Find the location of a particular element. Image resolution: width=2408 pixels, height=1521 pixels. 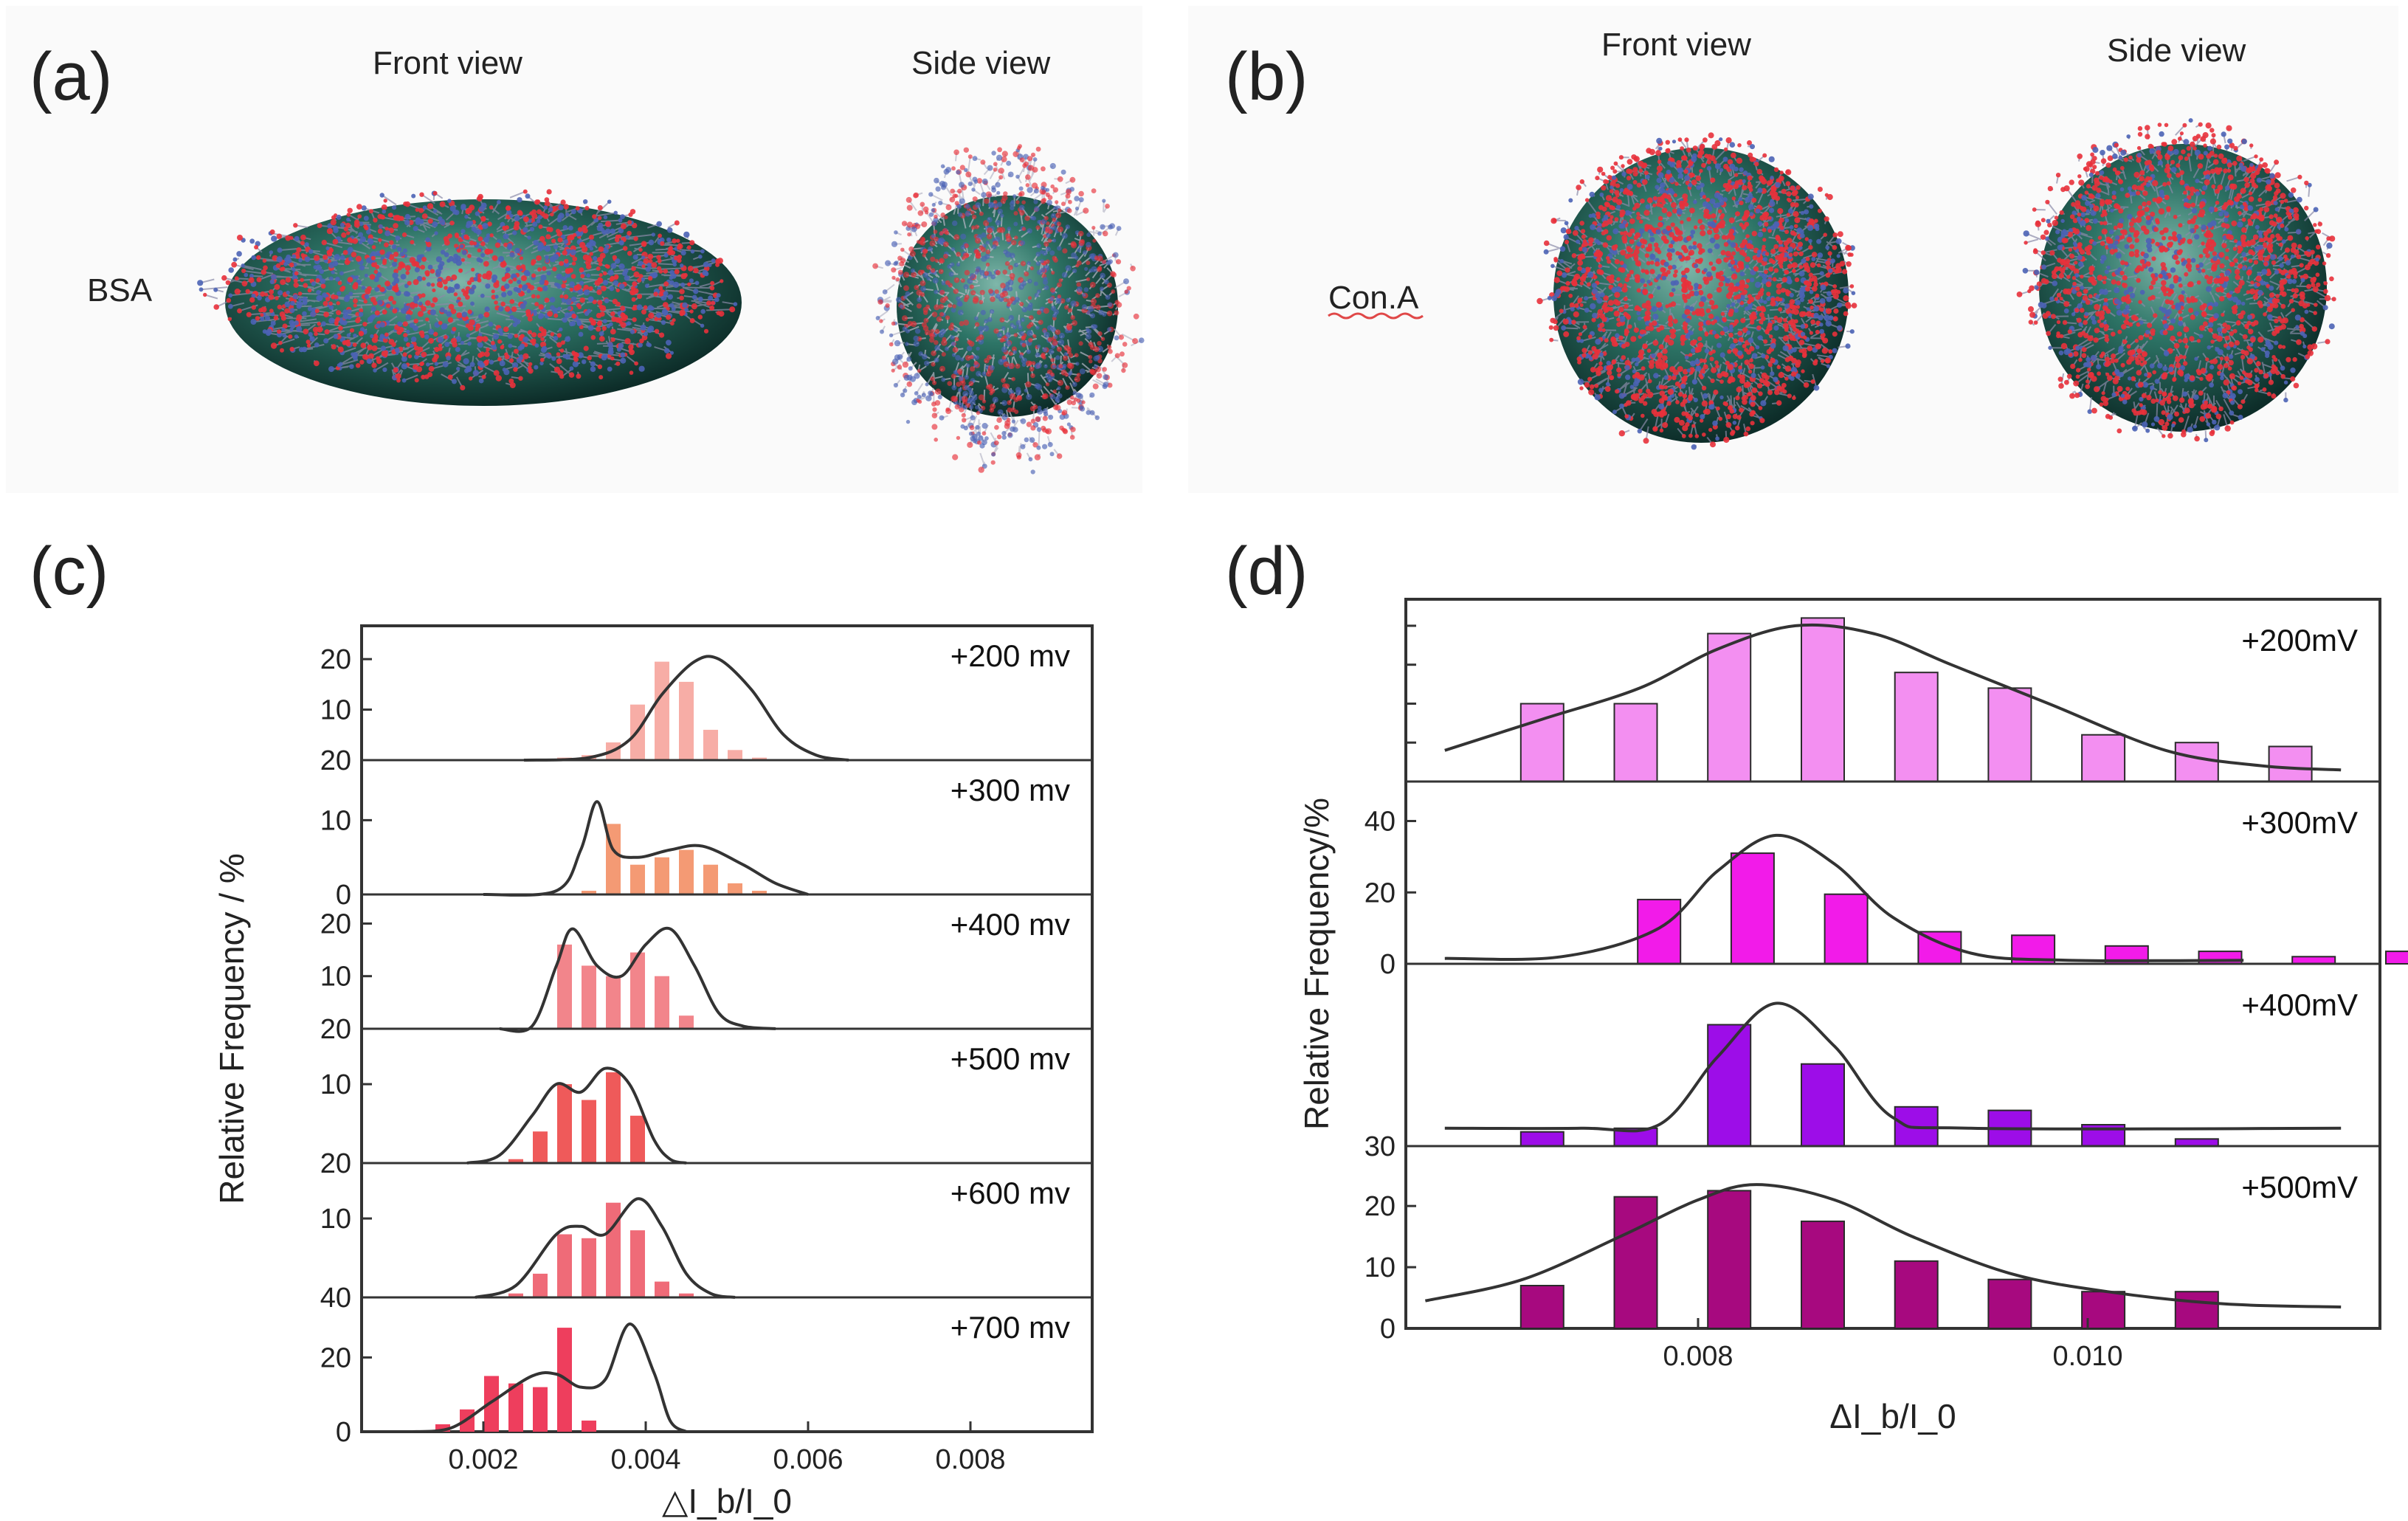

series-label: +300 mv is located at coordinates (1010, 790).